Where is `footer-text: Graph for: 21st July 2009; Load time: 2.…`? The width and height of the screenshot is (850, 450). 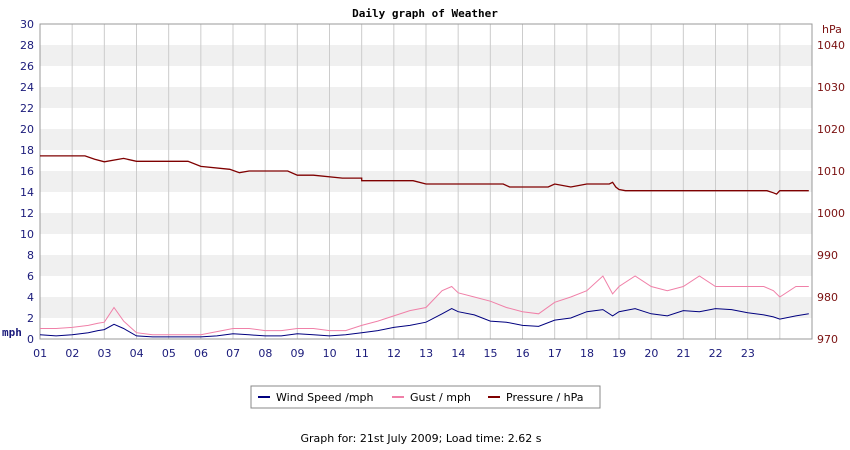 footer-text: Graph for: 21st July 2009; Load time: 2.… is located at coordinates (420, 438).